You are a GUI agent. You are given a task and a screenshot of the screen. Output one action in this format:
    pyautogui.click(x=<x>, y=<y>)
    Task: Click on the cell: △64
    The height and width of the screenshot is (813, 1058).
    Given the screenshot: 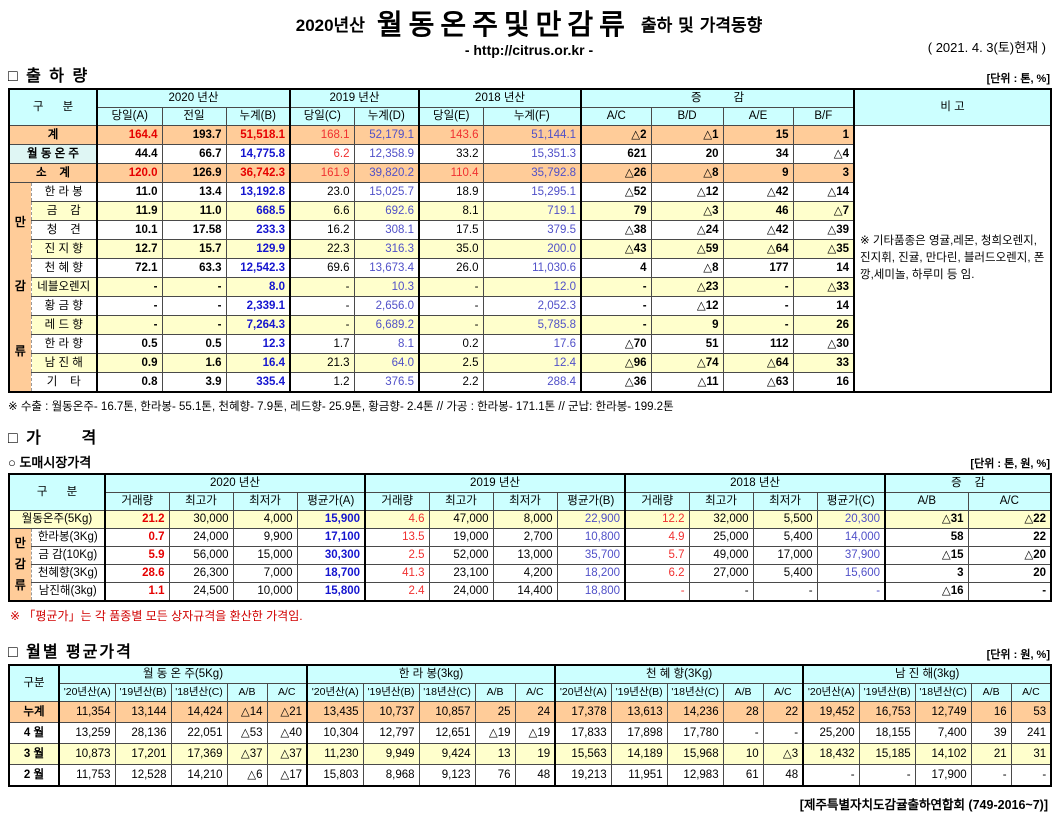 What is the action you would take?
    pyautogui.click(x=758, y=249)
    